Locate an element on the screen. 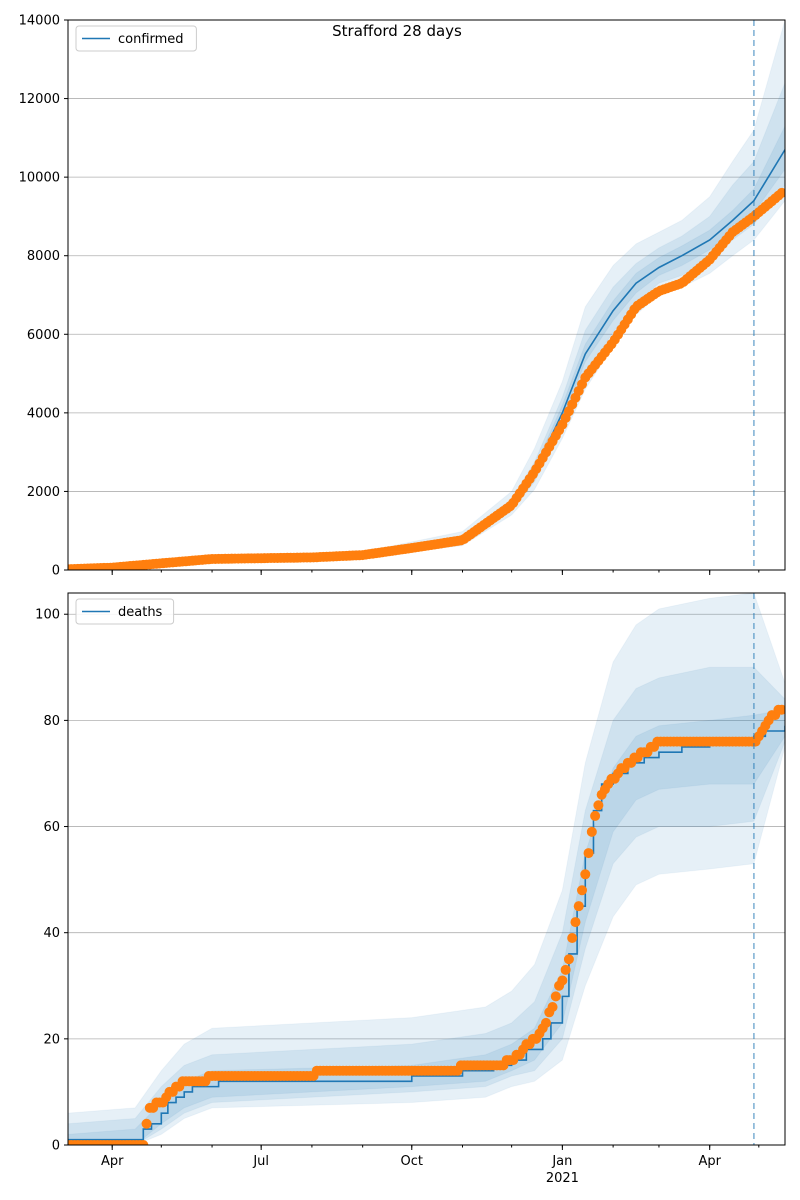  xtick-year-label: 2021 is located at coordinates (562, 1178).